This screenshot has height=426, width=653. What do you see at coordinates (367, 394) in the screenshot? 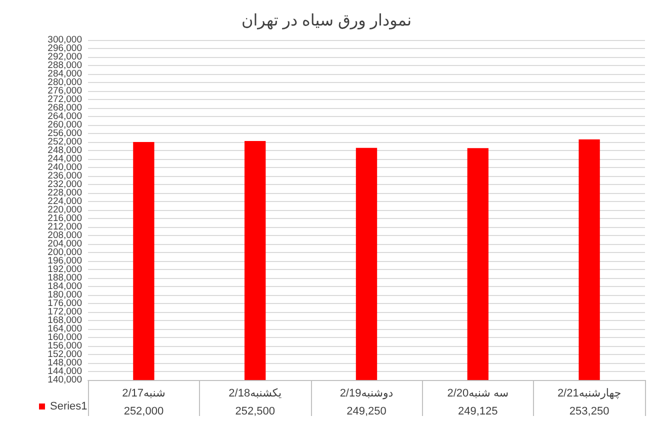
I see `x-tick-label: دوشنبه2/19` at bounding box center [367, 394].